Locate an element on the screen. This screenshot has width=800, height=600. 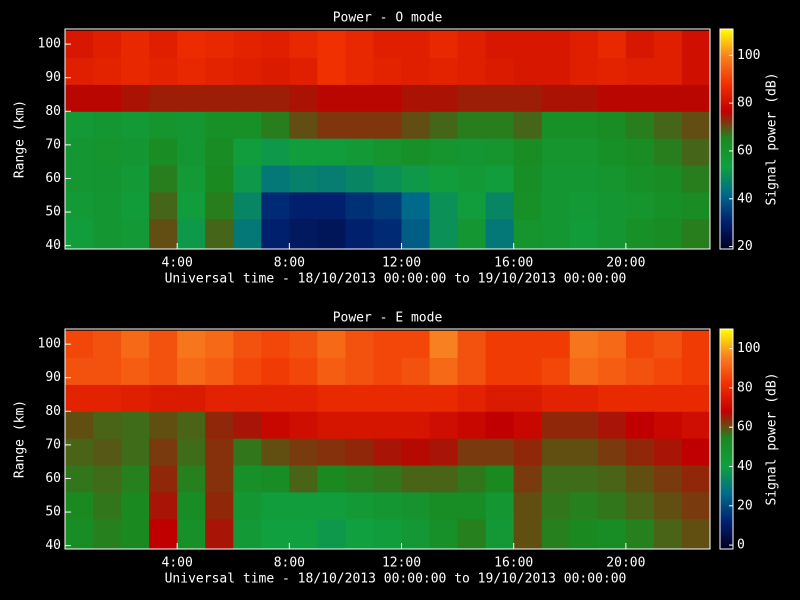
y-tick-label: 90 is located at coordinates (53, 77).